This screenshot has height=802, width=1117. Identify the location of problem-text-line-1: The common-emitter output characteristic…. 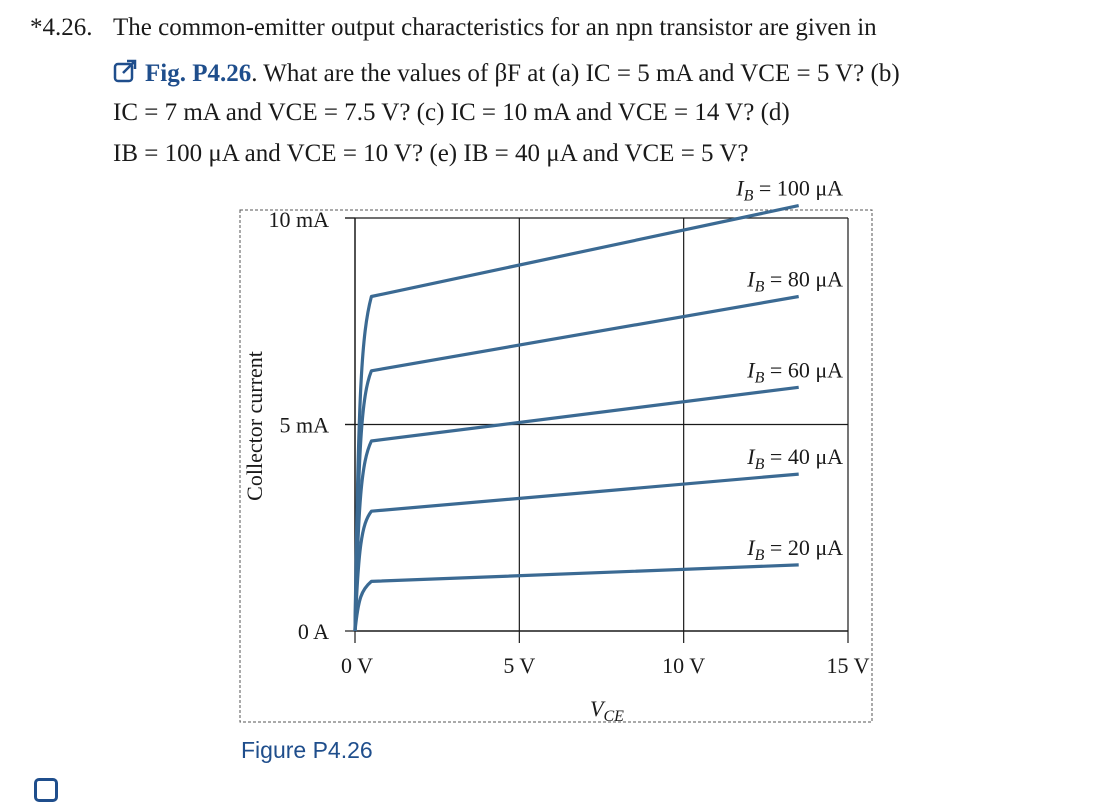
(495, 27).